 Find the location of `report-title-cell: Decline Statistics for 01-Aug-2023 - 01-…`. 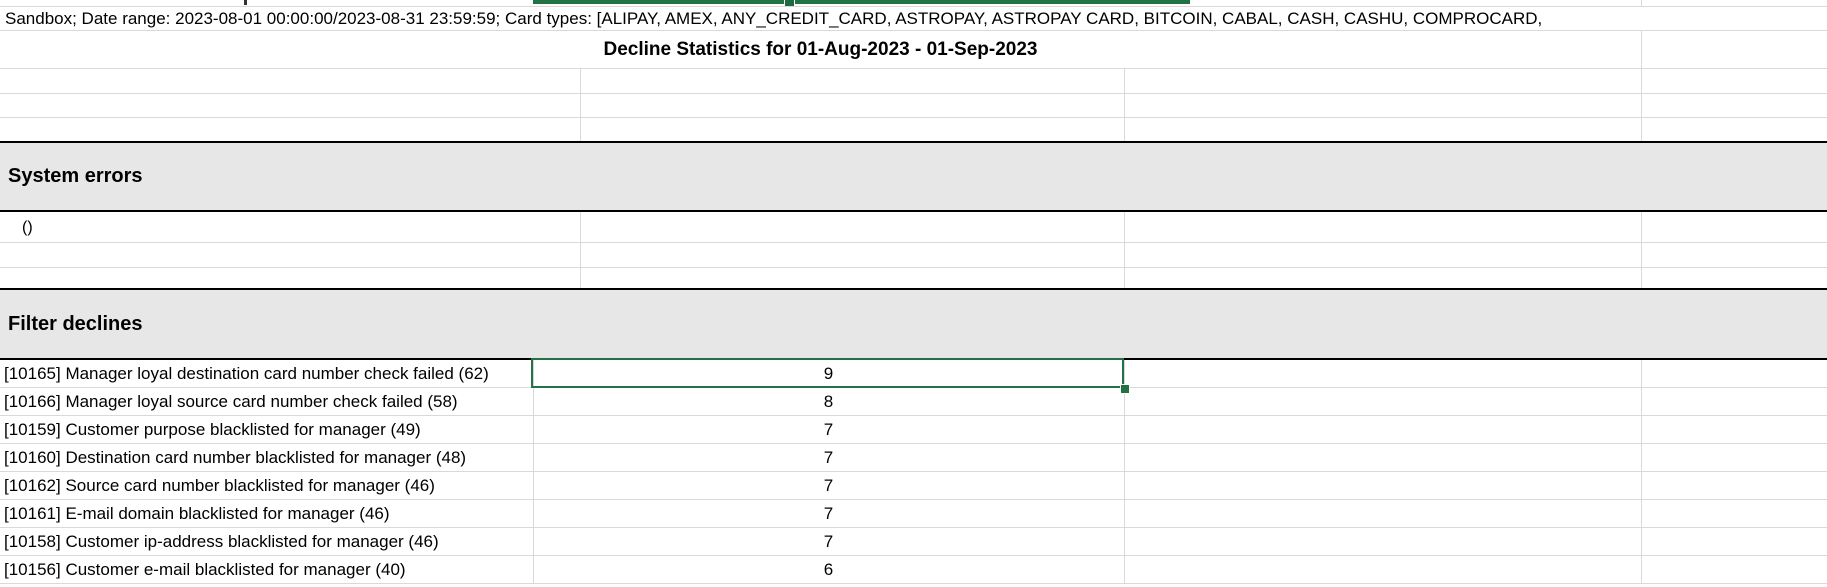

report-title-cell: Decline Statistics for 01-Aug-2023 - 01-… is located at coordinates (821, 50).